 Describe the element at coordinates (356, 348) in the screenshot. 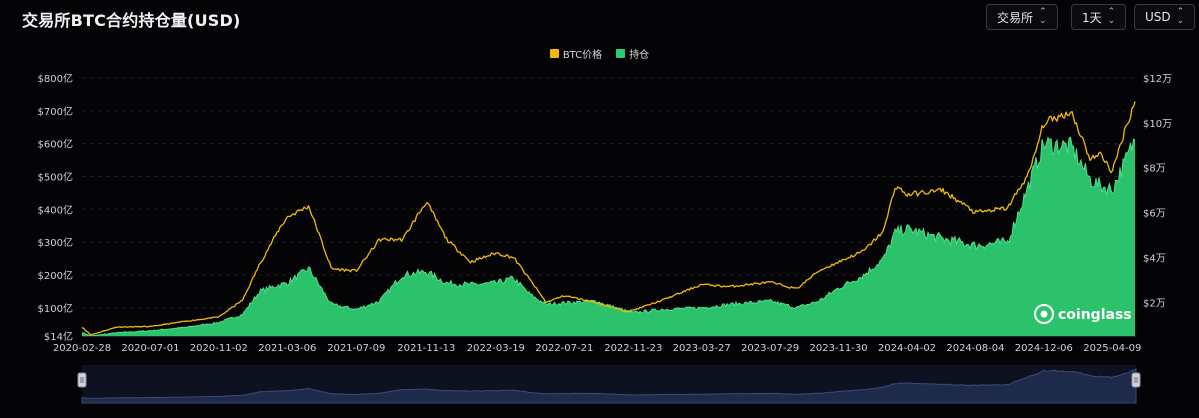

I see `x-tick-label: 2021-07-09` at that location.